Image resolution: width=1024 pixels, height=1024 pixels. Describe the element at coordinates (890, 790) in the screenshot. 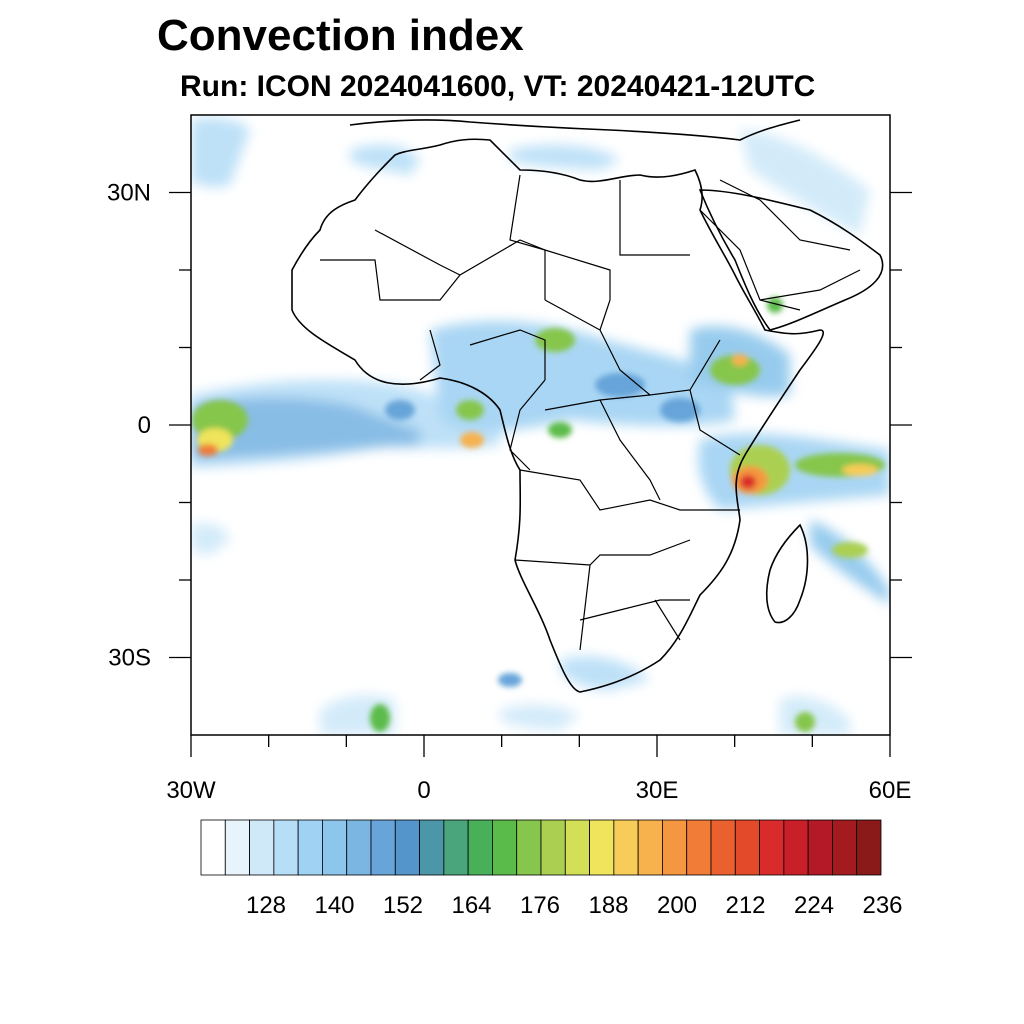

I see `lon-tick-label: 60E` at that location.